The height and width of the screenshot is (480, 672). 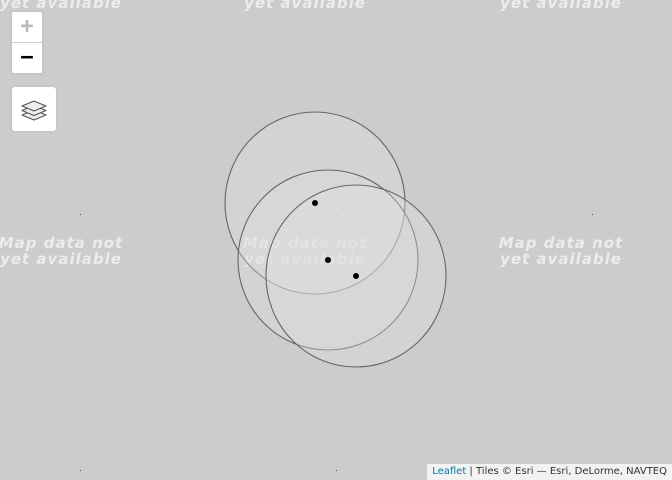 What do you see at coordinates (449, 471) in the screenshot?
I see `leaflet-link: Leaflet` at bounding box center [449, 471].